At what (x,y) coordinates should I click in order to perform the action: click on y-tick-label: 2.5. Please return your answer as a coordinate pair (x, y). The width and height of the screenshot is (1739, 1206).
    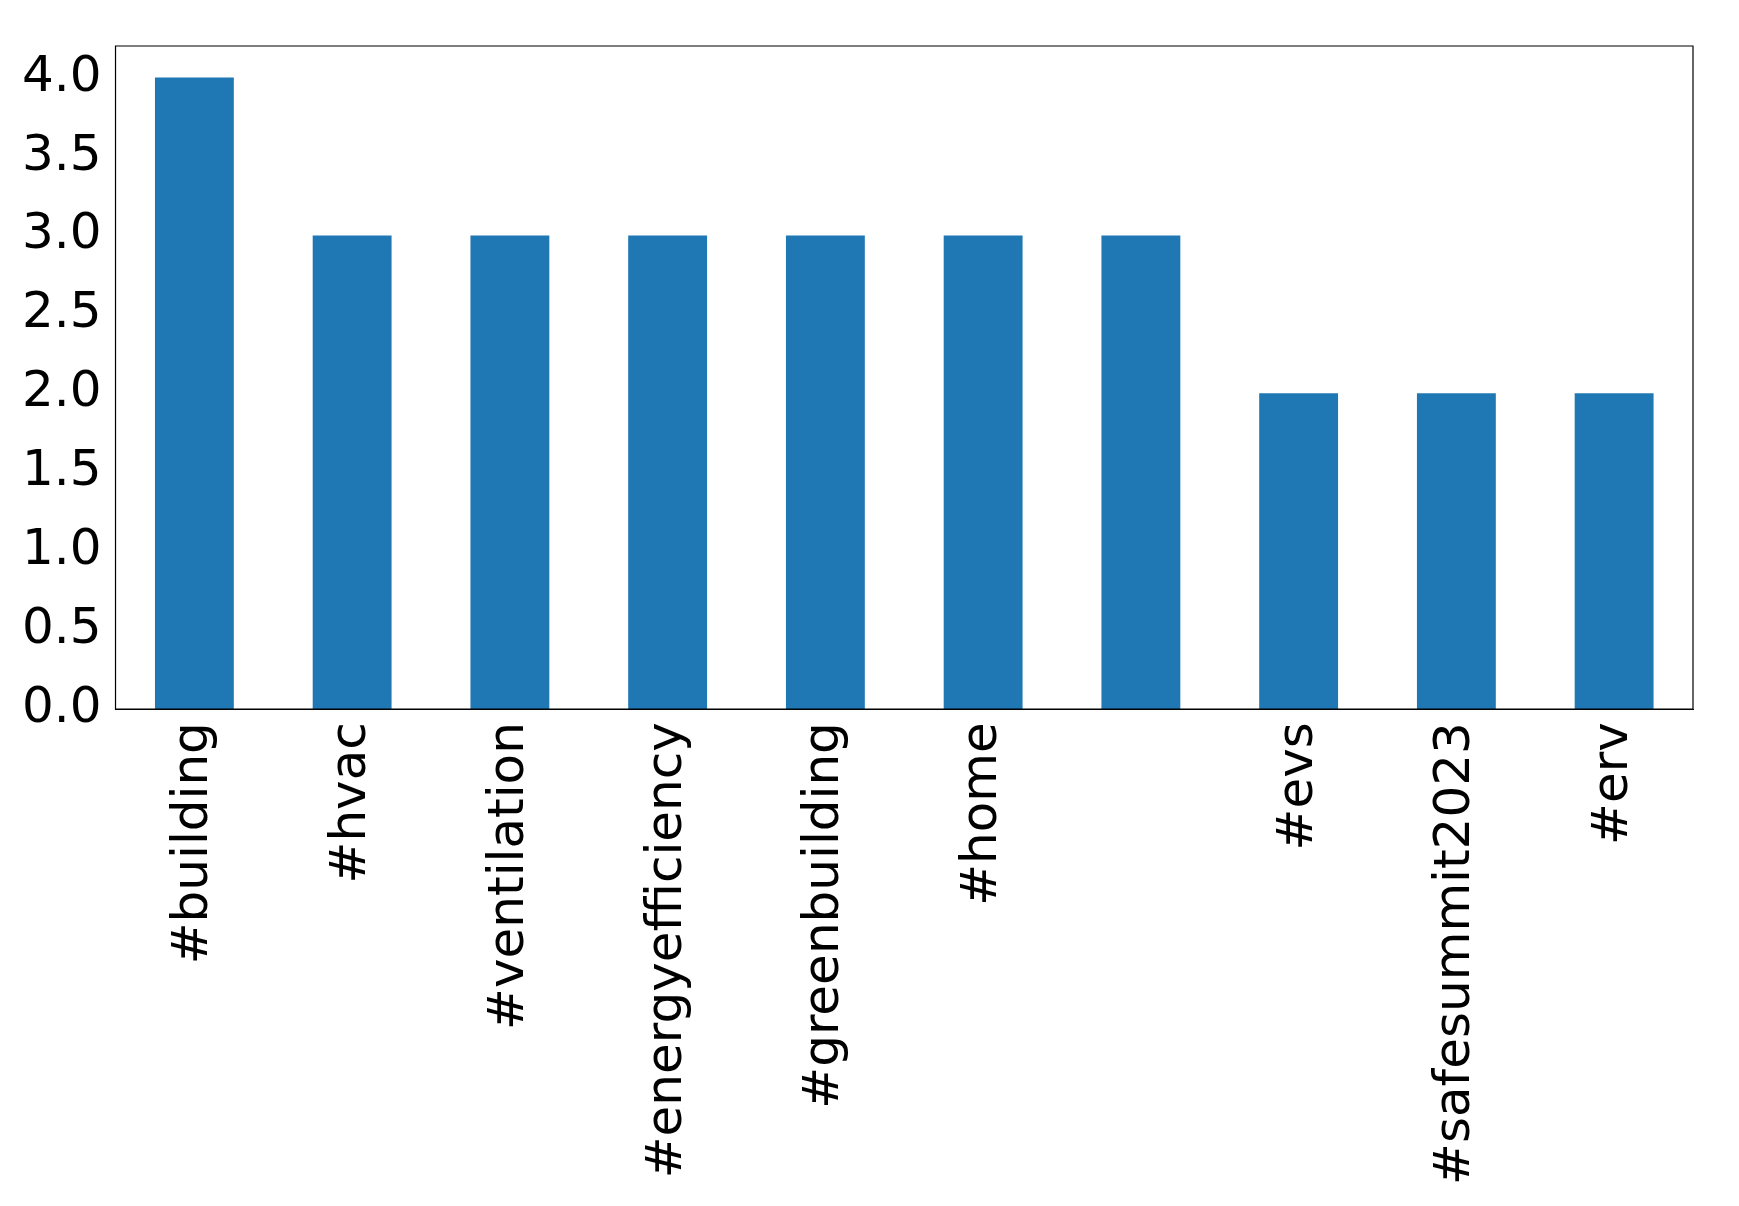
    Looking at the image, I should click on (61, 310).